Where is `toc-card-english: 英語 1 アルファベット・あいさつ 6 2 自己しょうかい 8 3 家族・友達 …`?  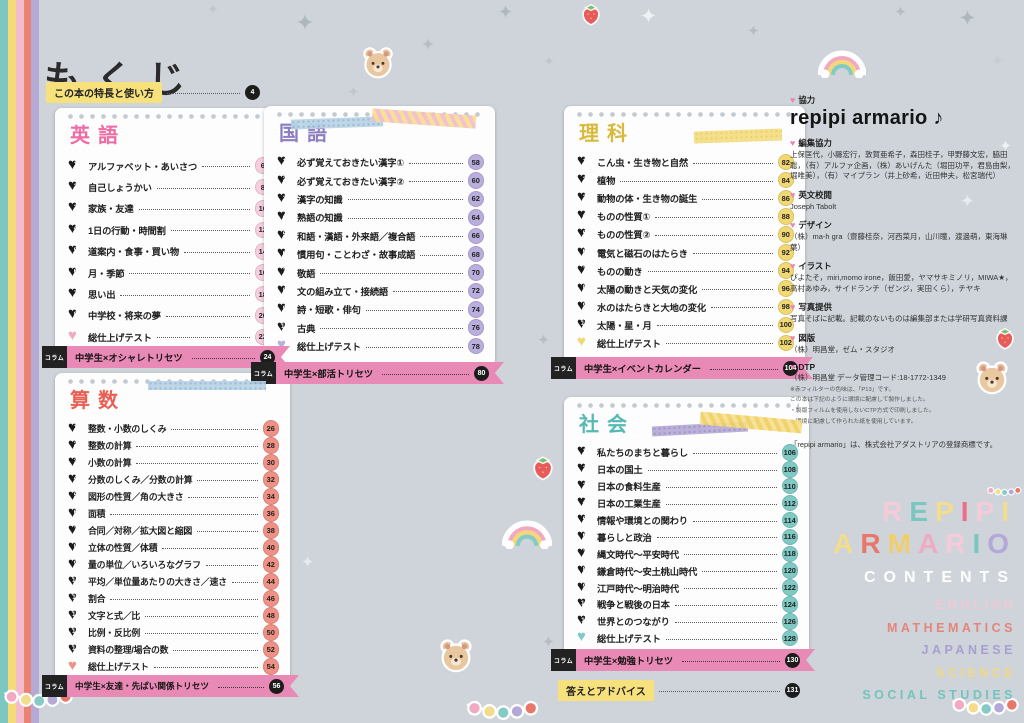
toc-card-english: 英語 1 アルファベット・あいさつ 6 2 自己しょうかい 8 3 家族・友達 … is located at coordinates (168, 235).